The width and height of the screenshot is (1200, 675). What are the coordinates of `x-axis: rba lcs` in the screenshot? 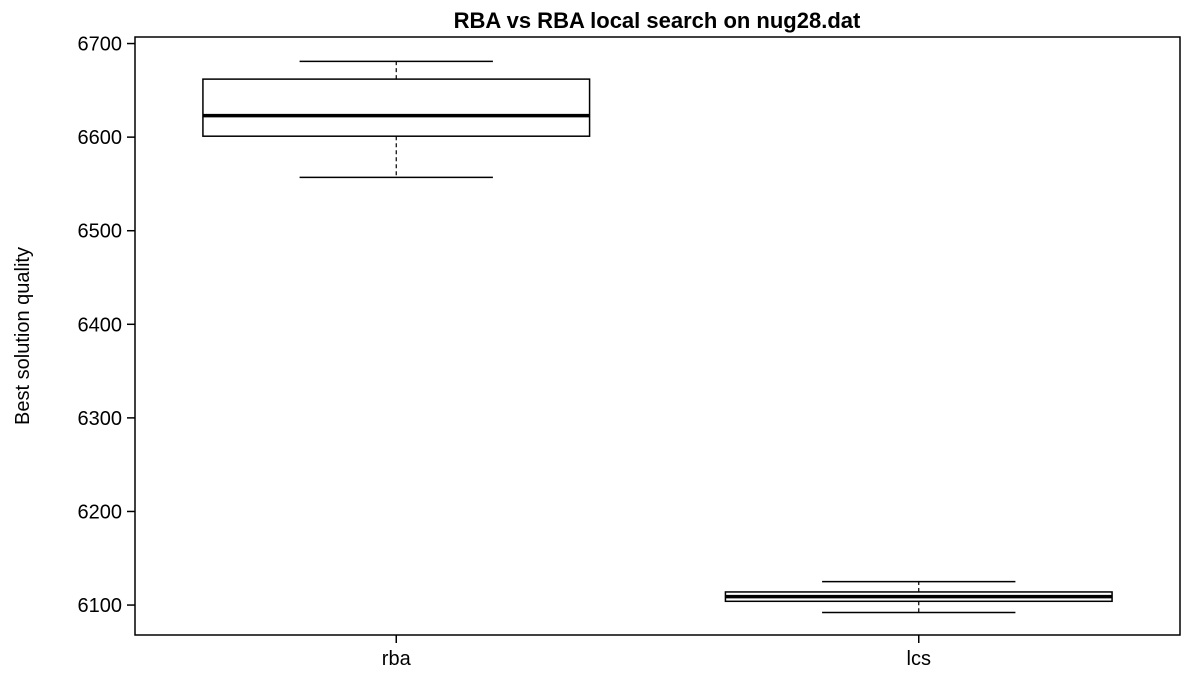 It's located at (656, 652).